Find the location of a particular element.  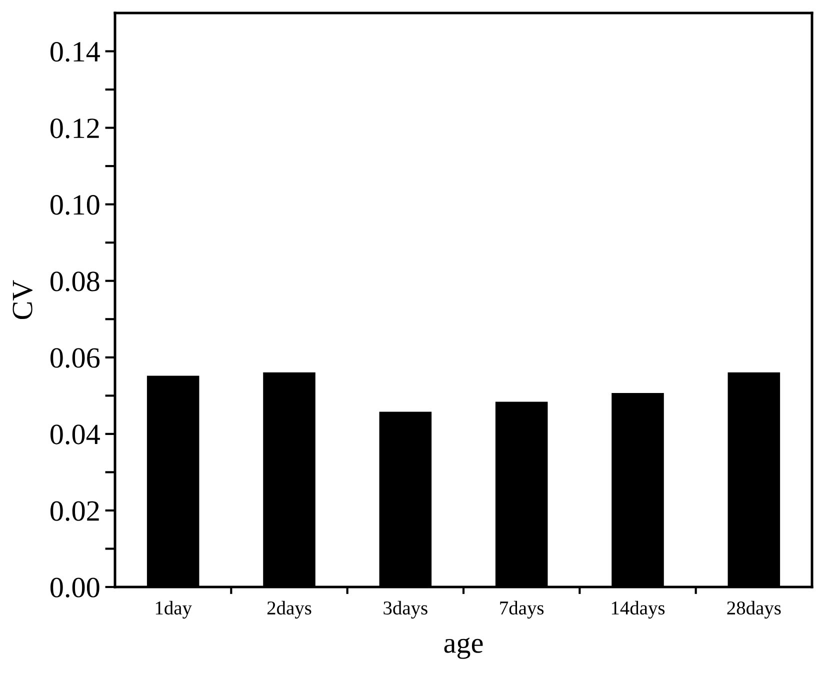

y-tick-label: 0.08 is located at coordinates (75, 282).